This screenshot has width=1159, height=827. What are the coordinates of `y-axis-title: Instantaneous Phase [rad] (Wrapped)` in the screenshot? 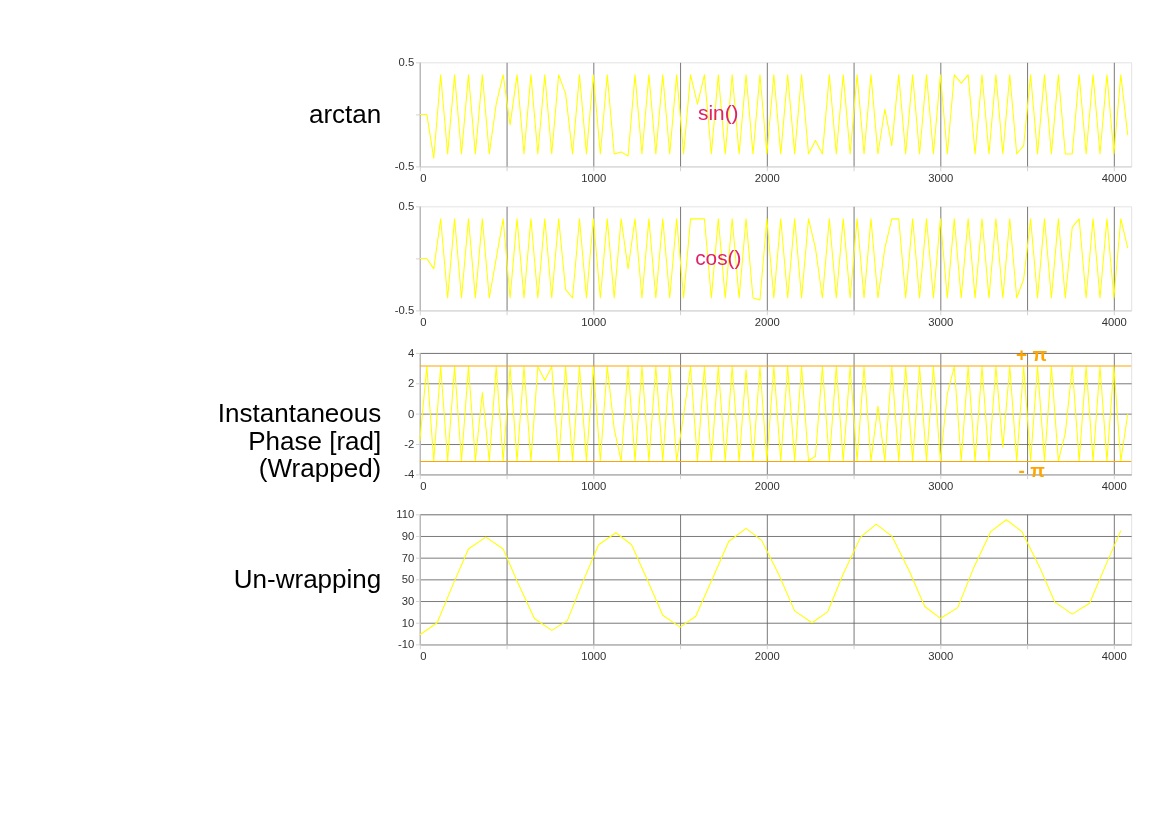 It's located at (299, 440).